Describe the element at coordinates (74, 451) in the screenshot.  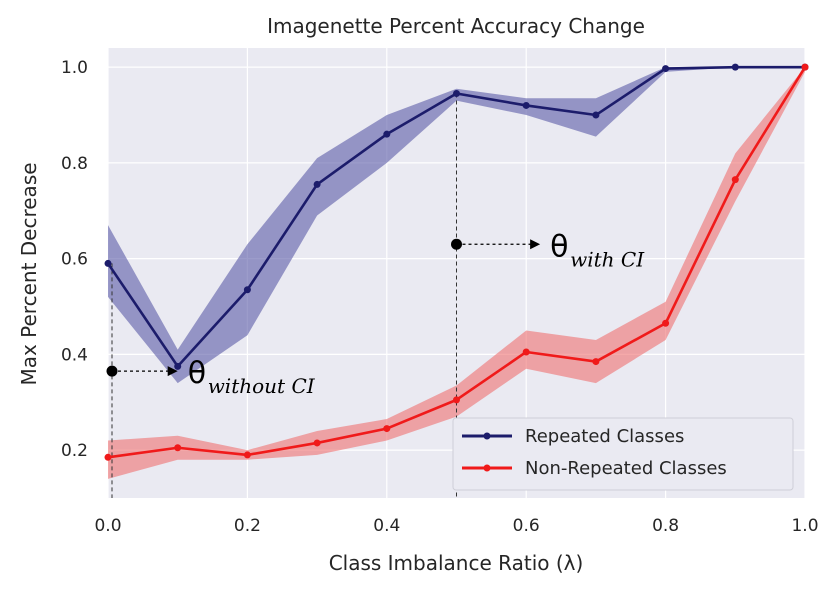
I see `y-tick-label: 0.2` at that location.